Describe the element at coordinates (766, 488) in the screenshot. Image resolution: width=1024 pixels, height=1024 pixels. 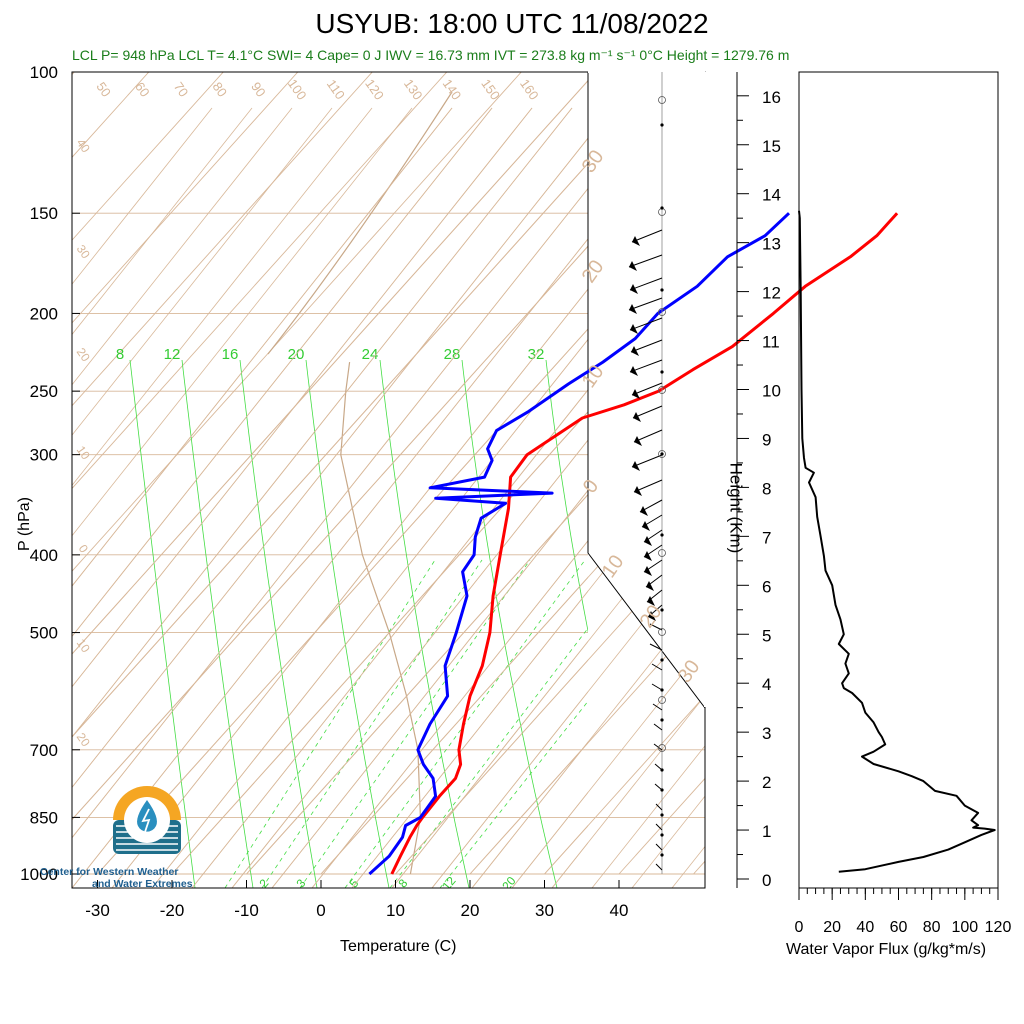
I see `height-tick-label: 8` at that location.